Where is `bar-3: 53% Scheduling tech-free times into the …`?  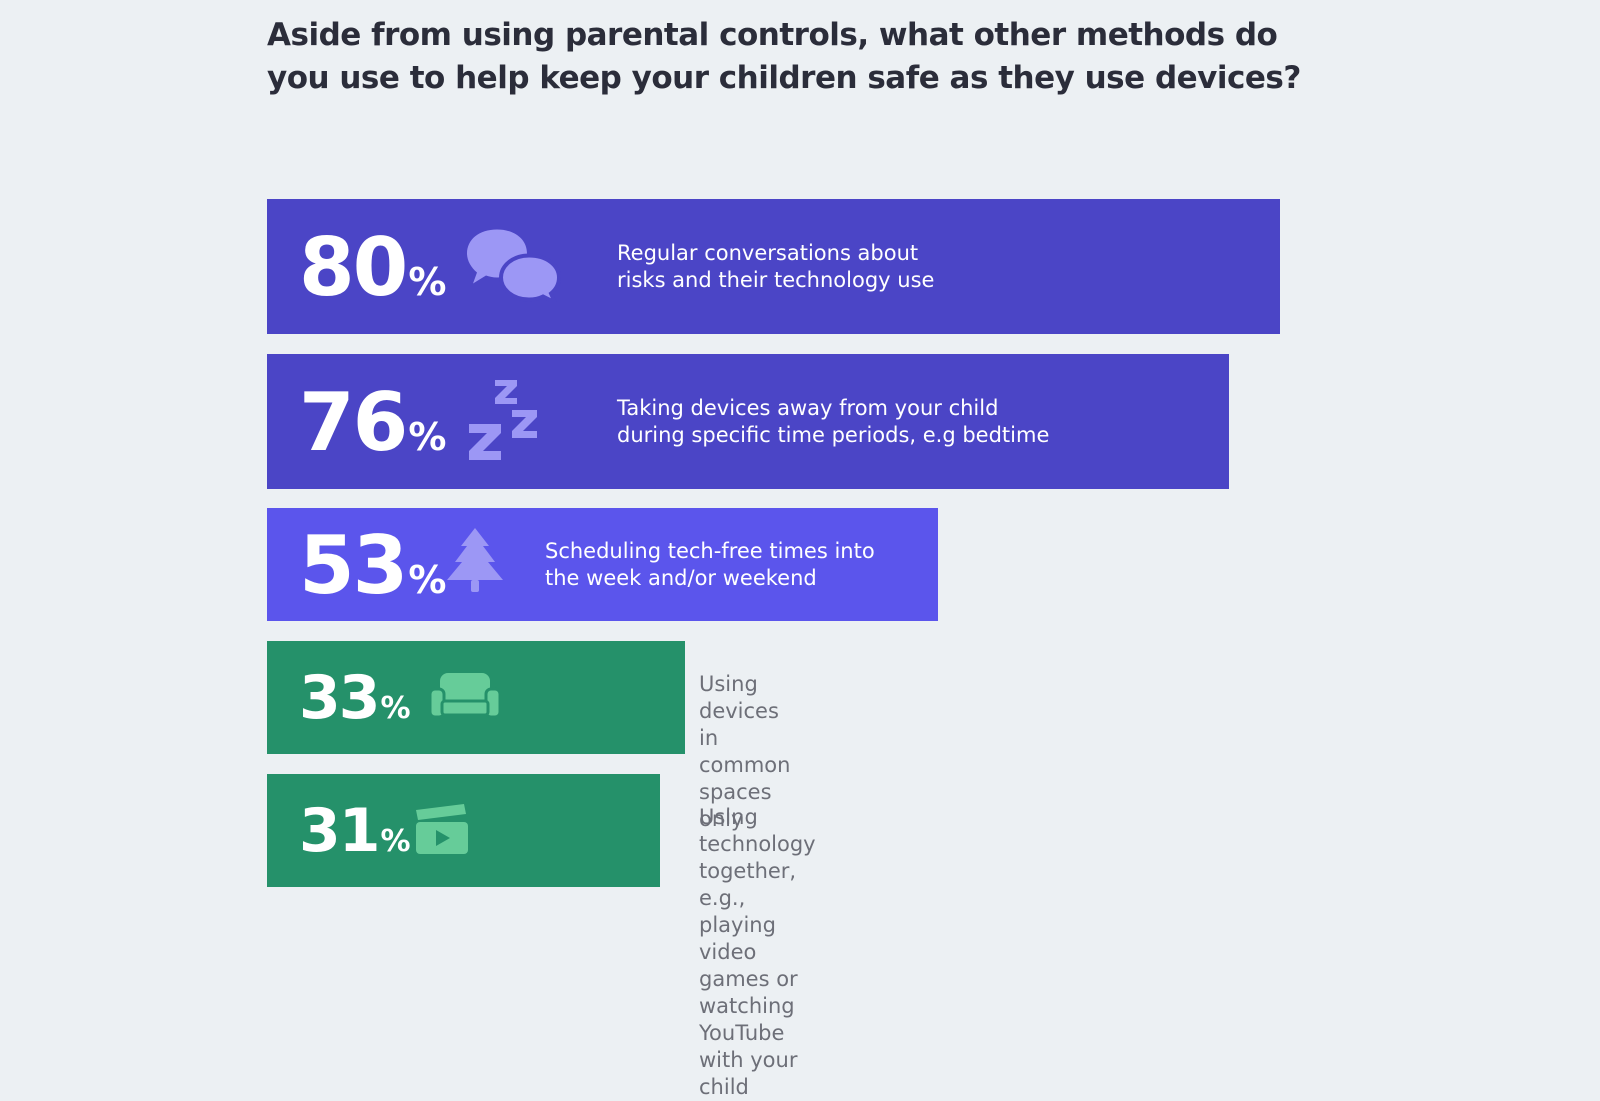 bar-3: 53% Scheduling tech-free times into the … is located at coordinates (602, 564).